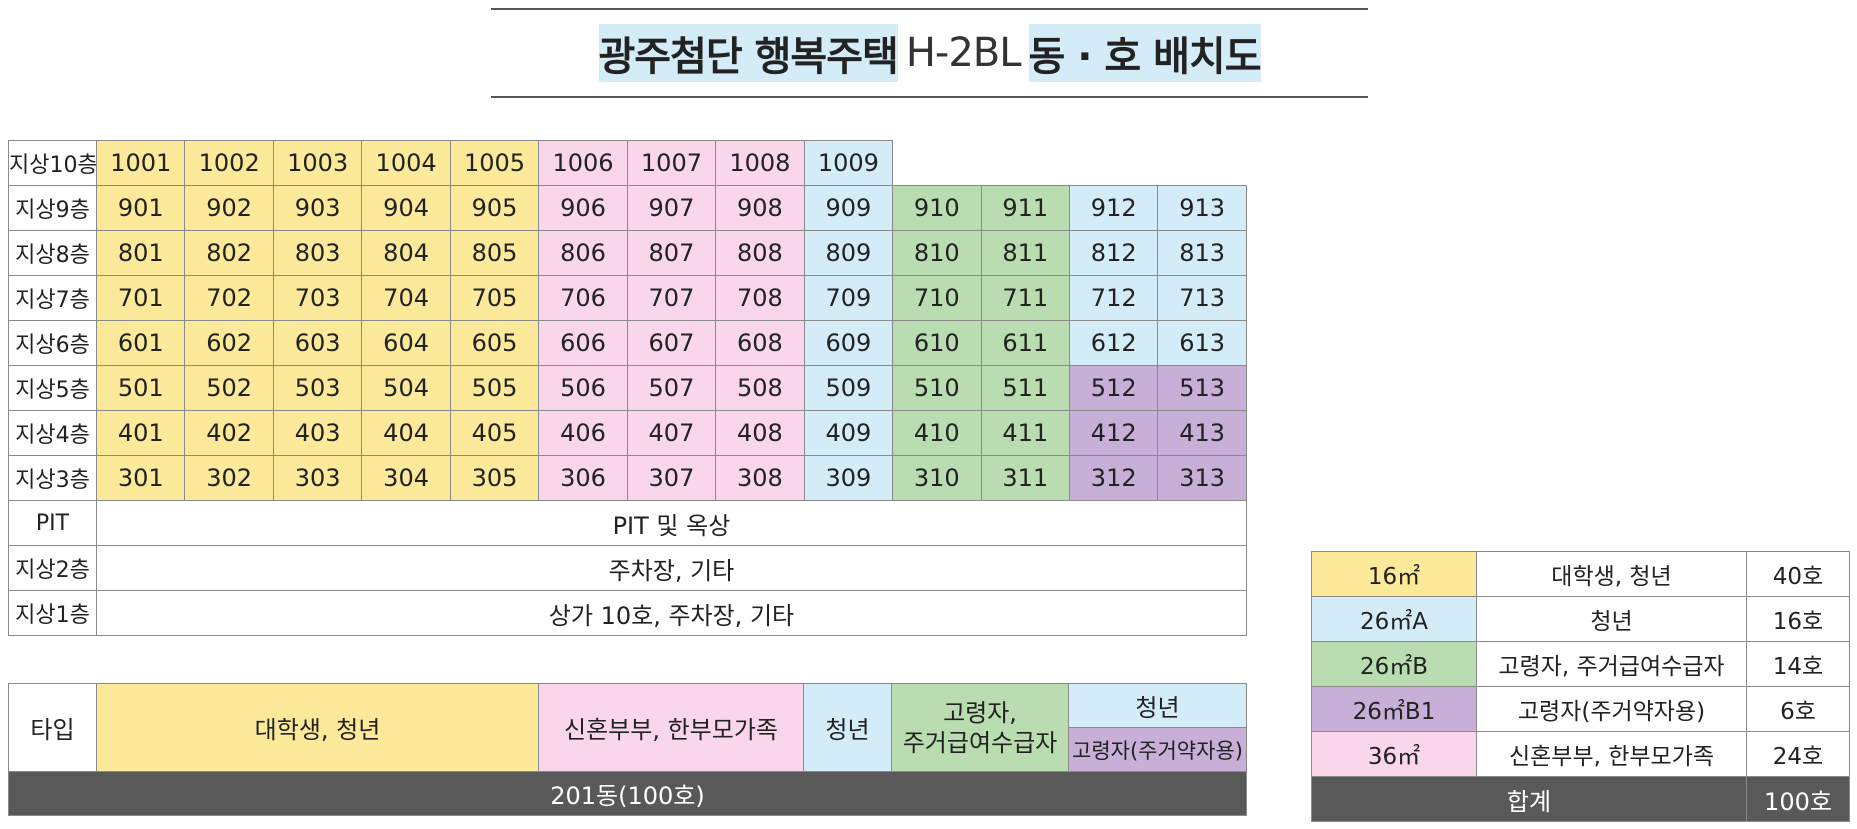 This screenshot has height=829, width=1857. Describe the element at coordinates (671, 388) in the screenshot. I see `unit-cell: 507` at that location.